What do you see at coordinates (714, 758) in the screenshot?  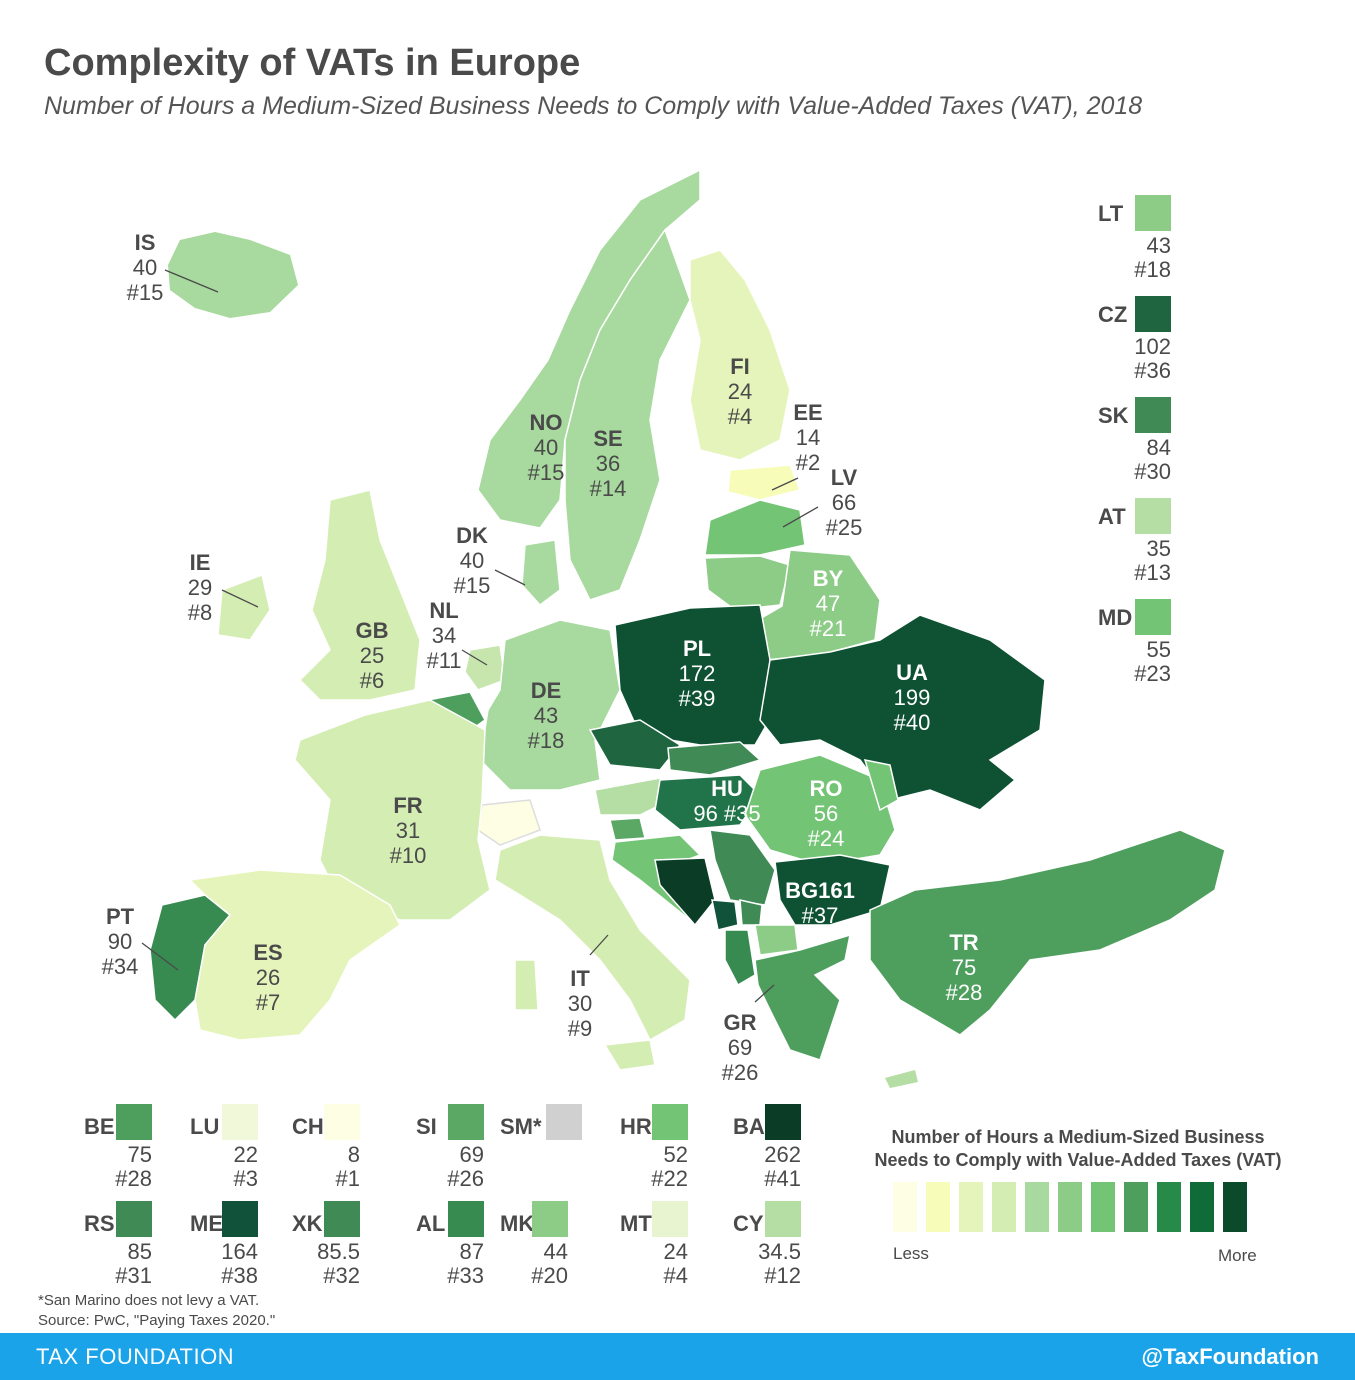 I see `country-sk` at bounding box center [714, 758].